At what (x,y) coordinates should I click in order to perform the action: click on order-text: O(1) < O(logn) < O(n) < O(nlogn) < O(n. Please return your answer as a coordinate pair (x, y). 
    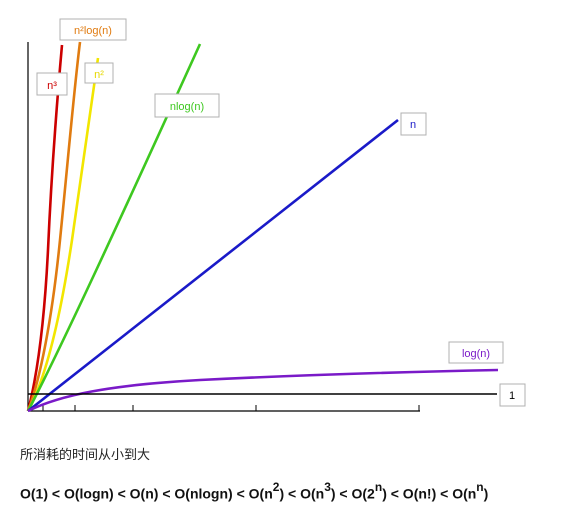
    Looking at the image, I should click on (146, 493).